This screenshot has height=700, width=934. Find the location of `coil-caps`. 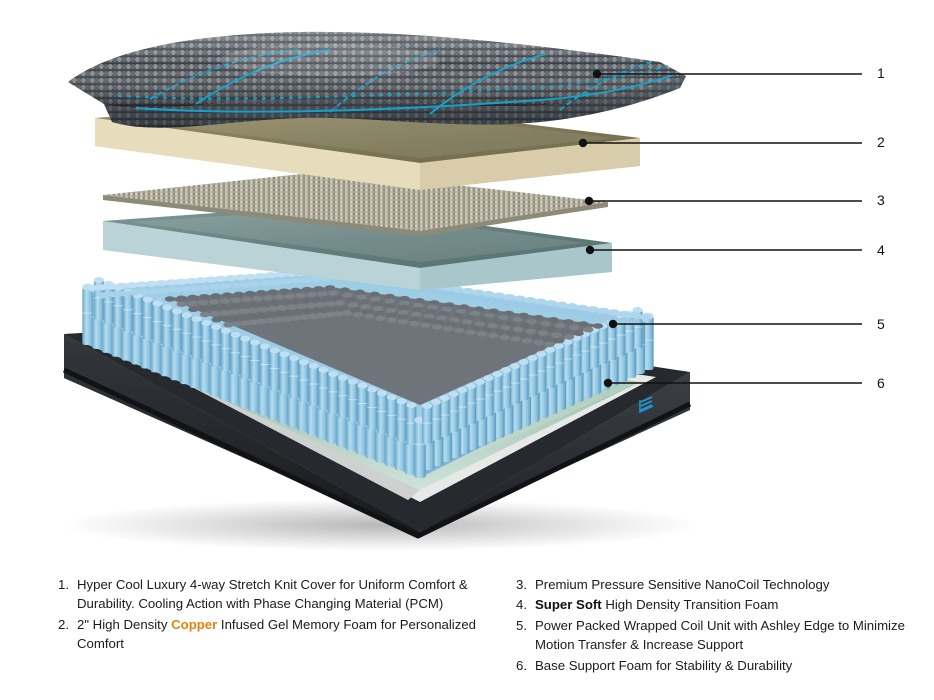

coil-caps is located at coordinates (368, 307).